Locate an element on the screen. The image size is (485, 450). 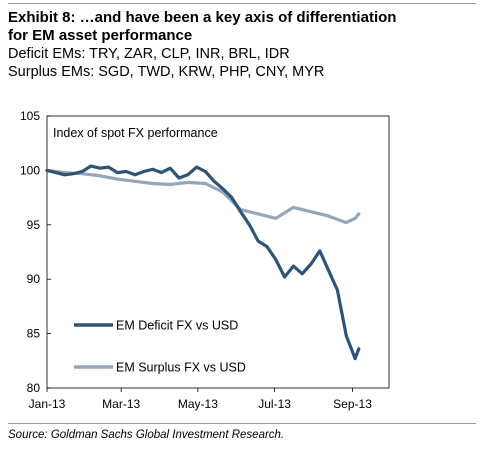
y-tick-label: 90 is located at coordinates (34, 279).